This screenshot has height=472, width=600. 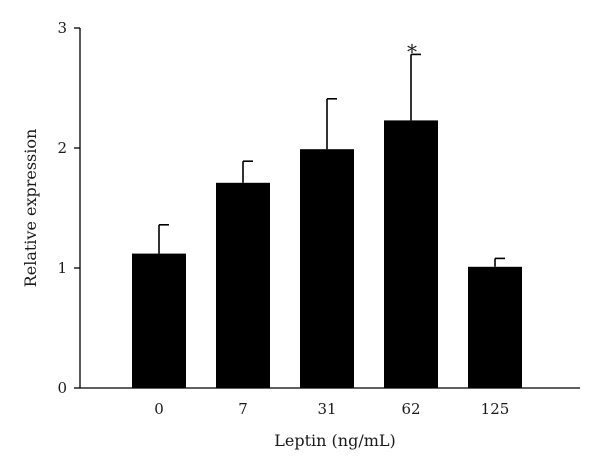 I want to click on y-tick-label: 0, so click(x=62, y=388).